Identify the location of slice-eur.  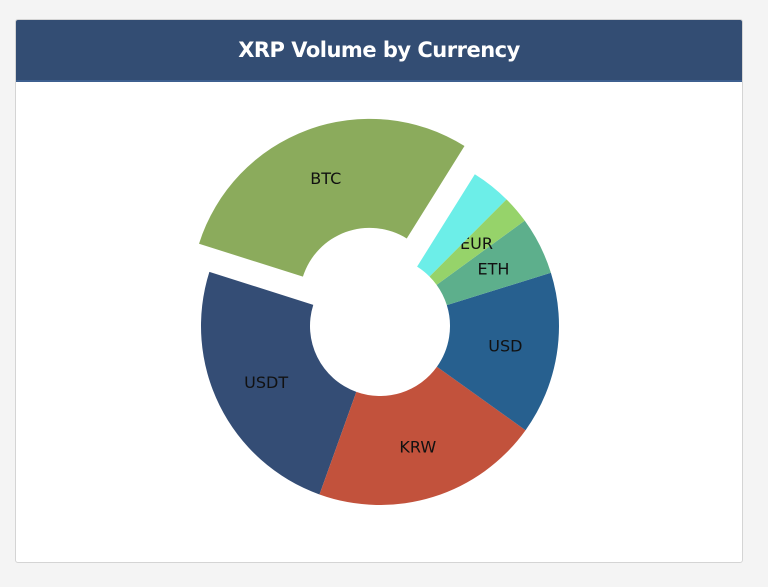
(477, 242).